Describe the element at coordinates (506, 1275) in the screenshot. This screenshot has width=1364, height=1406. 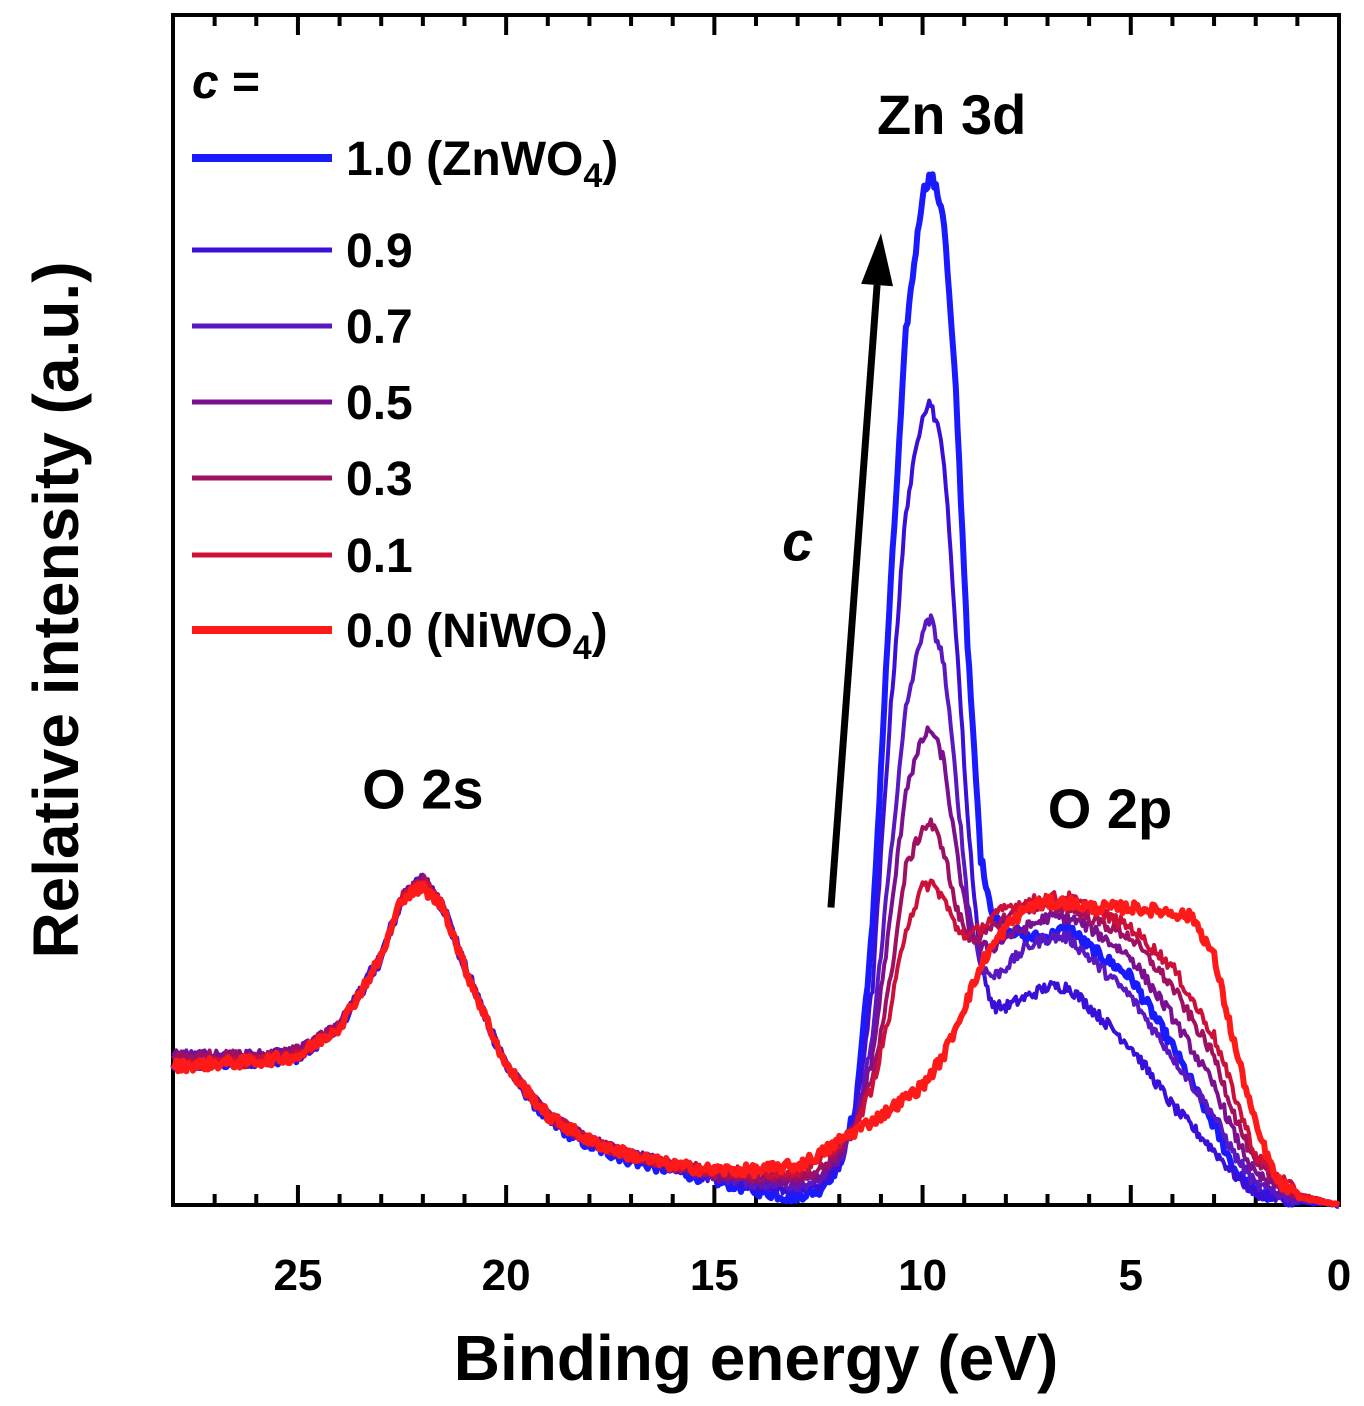
I see `x-tick-label: 20` at that location.